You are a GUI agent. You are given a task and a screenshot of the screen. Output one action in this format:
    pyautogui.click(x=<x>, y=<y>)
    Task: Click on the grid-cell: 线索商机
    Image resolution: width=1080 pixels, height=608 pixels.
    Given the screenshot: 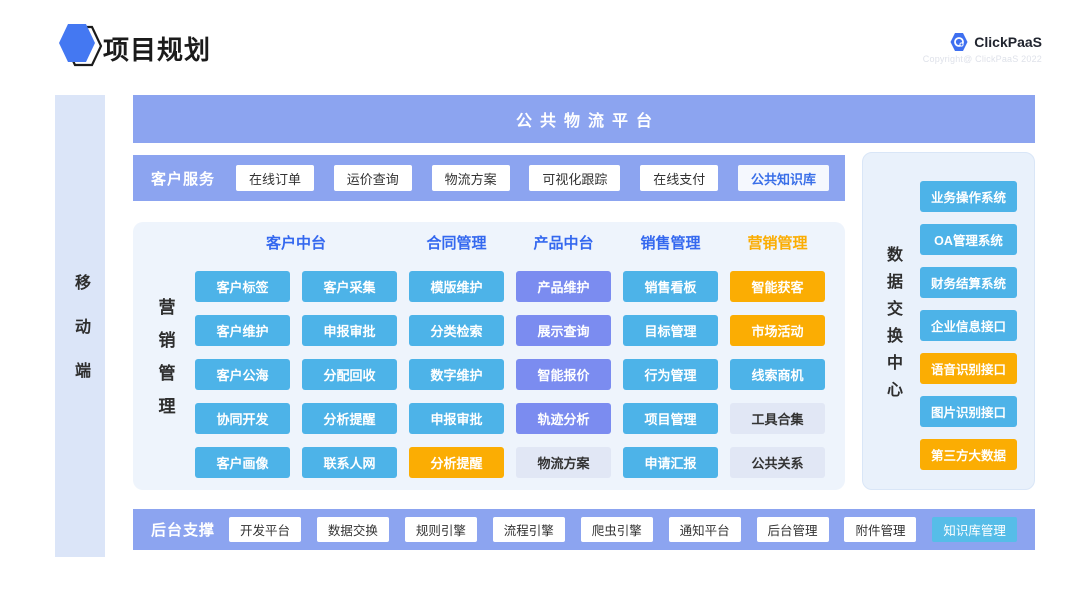 What is the action you would take?
    pyautogui.click(x=777, y=374)
    